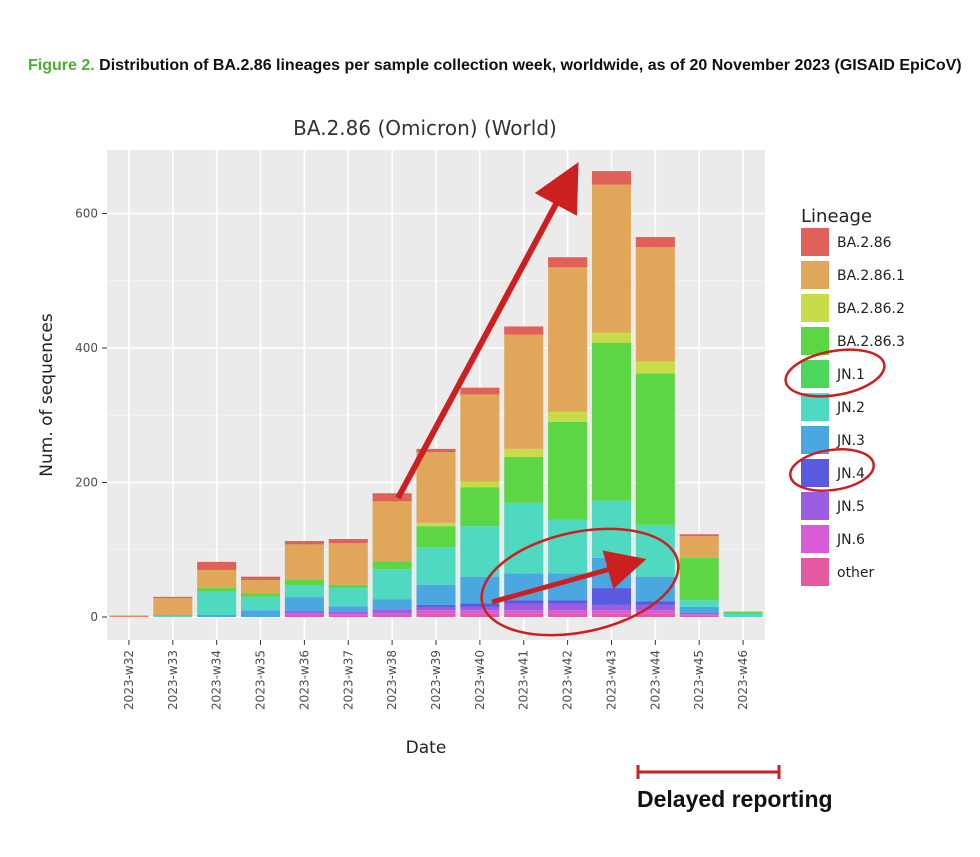  What do you see at coordinates (743, 680) in the screenshot?
I see `x-tick-label: 2023-w46` at bounding box center [743, 680].